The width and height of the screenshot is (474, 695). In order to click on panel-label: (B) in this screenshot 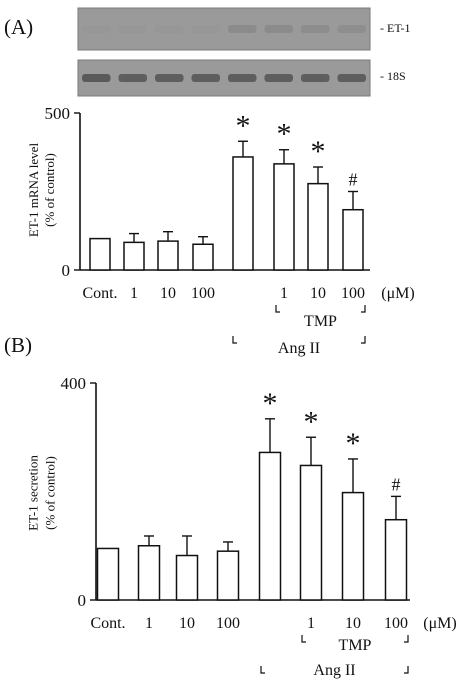, I will do `click(18, 345)`.